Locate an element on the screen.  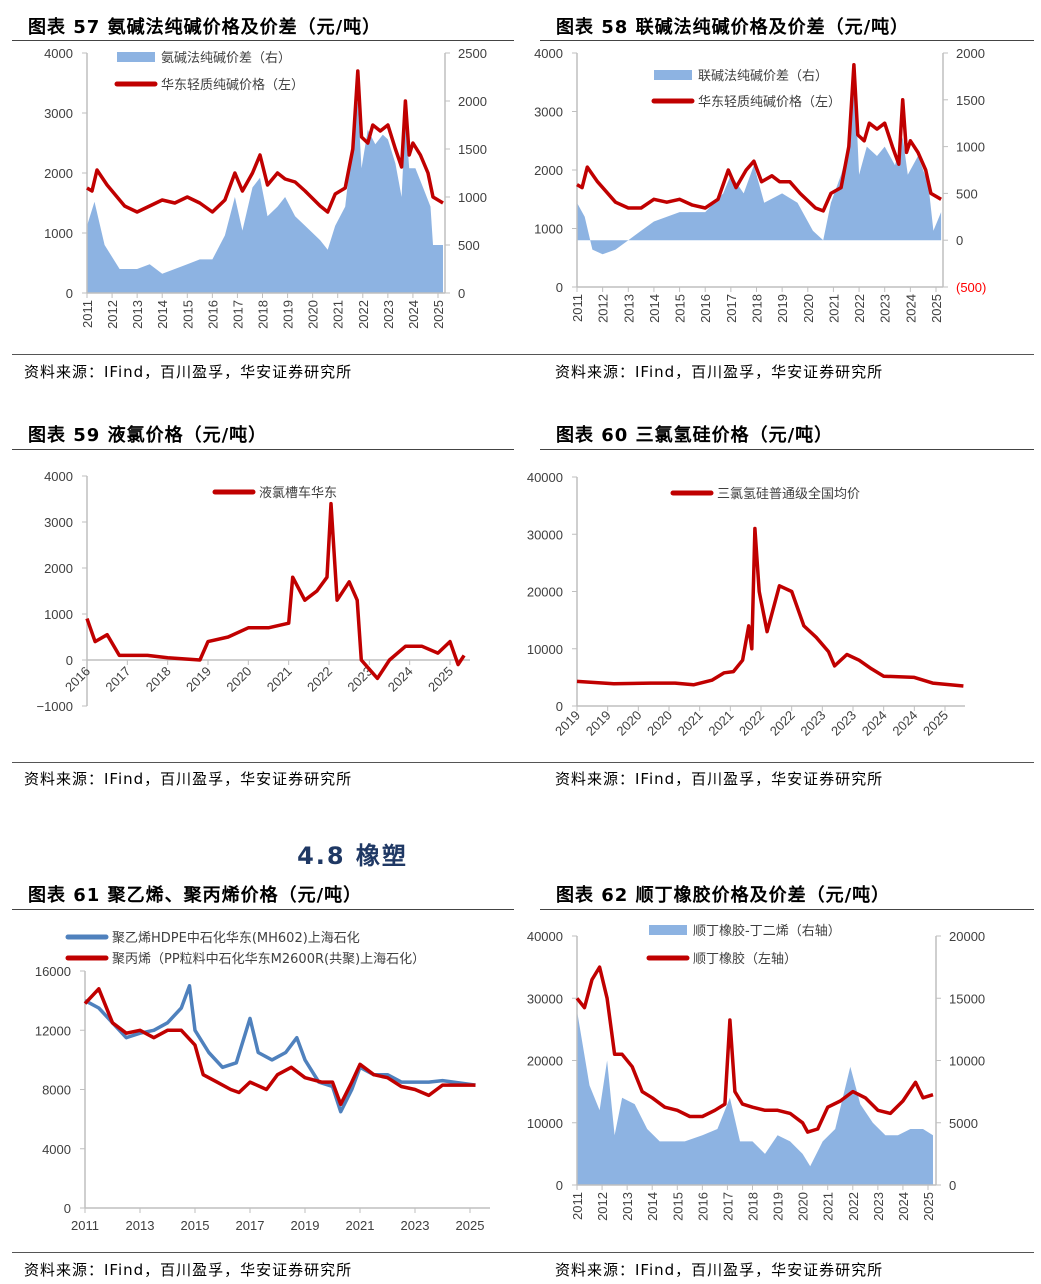
x-tick-label: 2014 is located at coordinates (654, 308).